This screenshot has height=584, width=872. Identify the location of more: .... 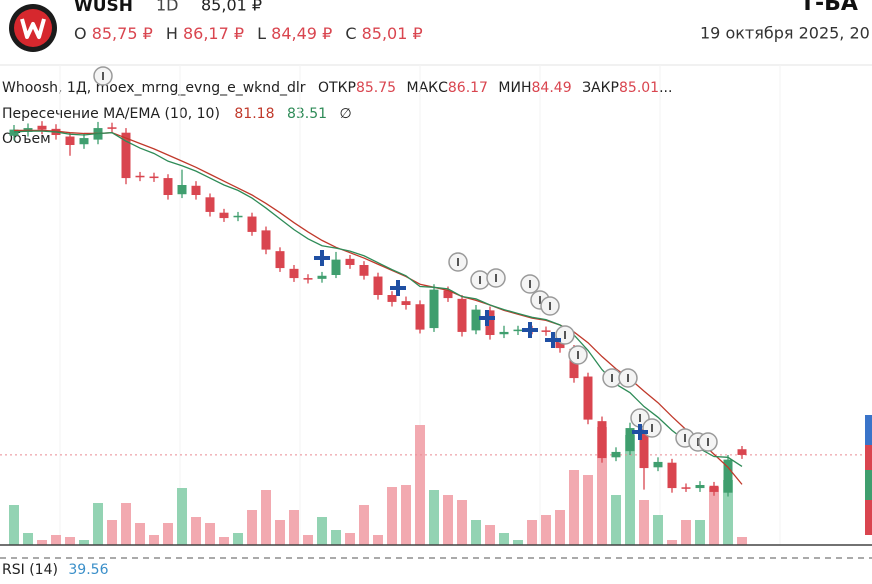
(665, 88).